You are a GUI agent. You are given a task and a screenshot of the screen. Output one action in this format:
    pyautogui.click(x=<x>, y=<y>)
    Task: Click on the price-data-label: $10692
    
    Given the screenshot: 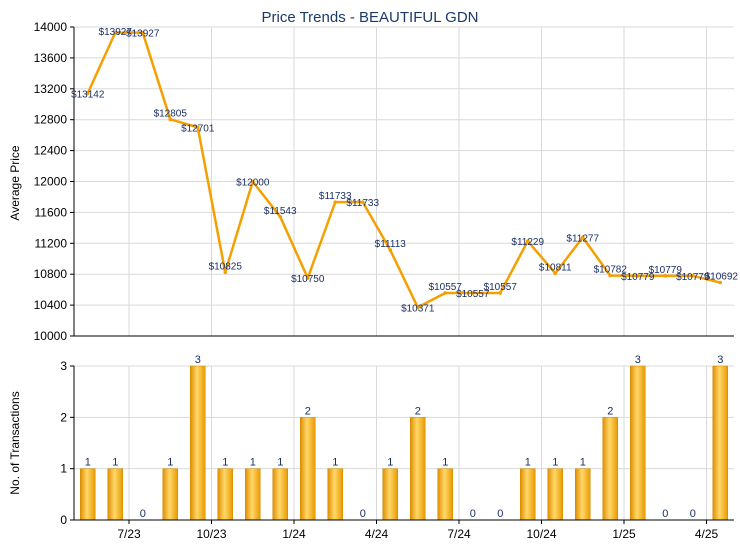 What is the action you would take?
    pyautogui.click(x=722, y=277)
    